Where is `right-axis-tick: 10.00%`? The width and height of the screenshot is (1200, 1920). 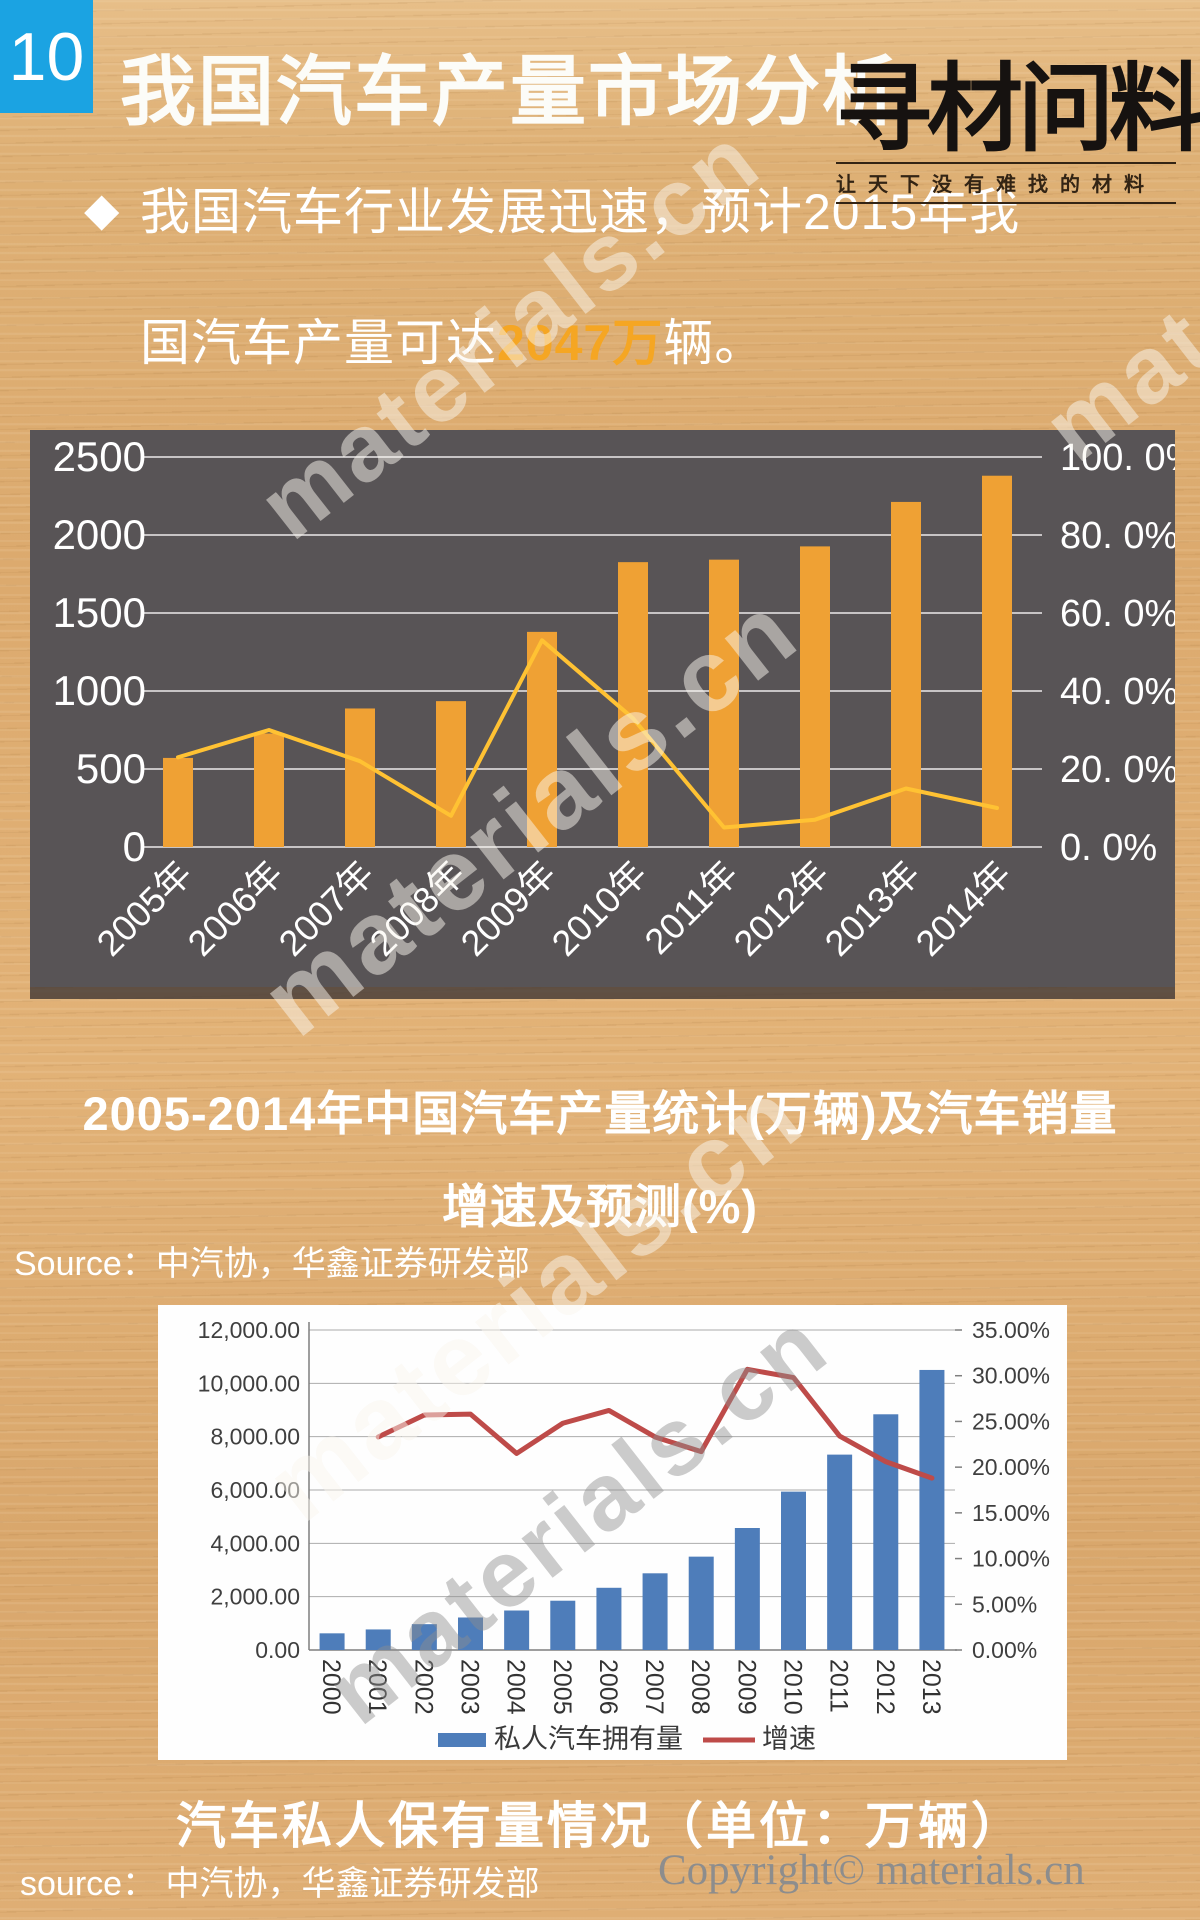 right-axis-tick: 10.00% is located at coordinates (1011, 1559).